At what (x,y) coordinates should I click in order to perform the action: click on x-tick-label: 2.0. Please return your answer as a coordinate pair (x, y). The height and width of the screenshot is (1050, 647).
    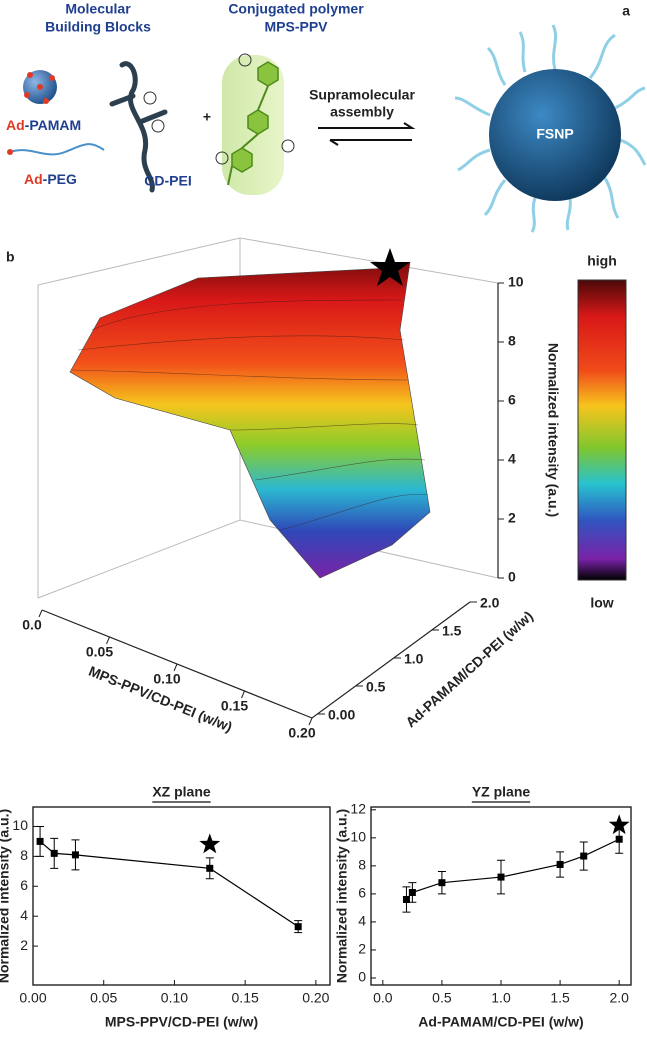
    Looking at the image, I should click on (619, 998).